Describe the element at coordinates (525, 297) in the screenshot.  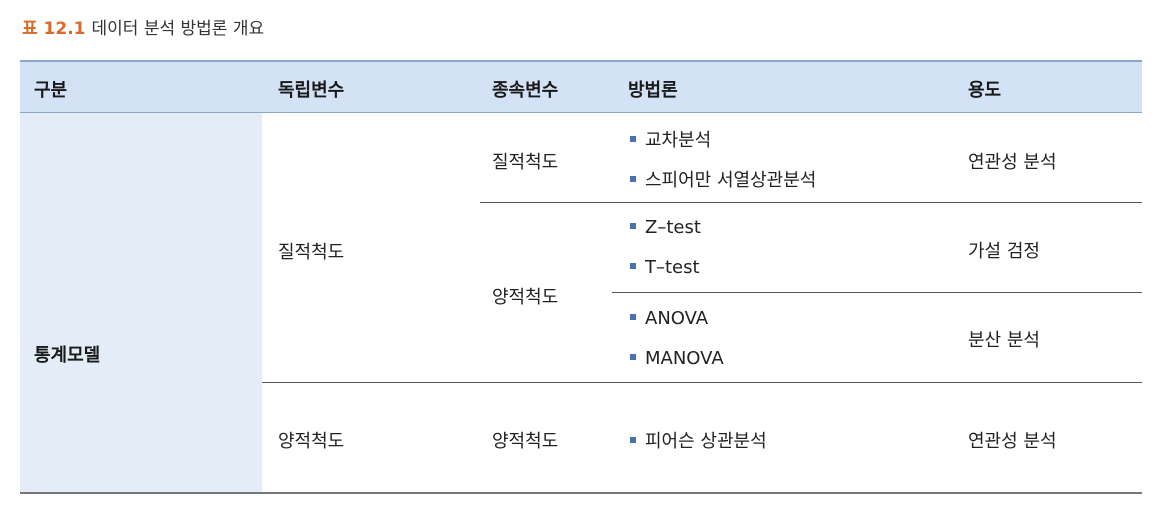
I see `dependent-quantitative: 양적척도` at that location.